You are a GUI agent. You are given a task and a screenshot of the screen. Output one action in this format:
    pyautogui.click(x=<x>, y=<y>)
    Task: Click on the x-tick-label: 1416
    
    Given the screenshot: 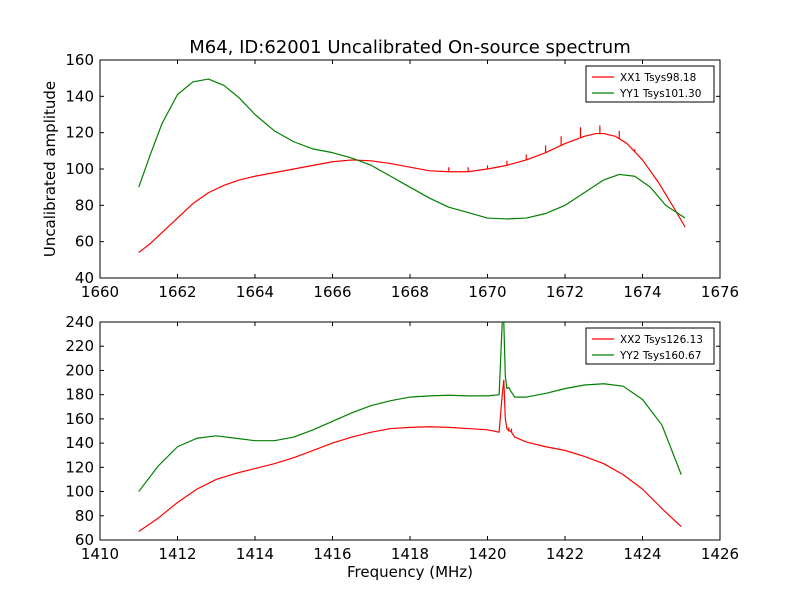 What is the action you would take?
    pyautogui.click(x=332, y=554)
    